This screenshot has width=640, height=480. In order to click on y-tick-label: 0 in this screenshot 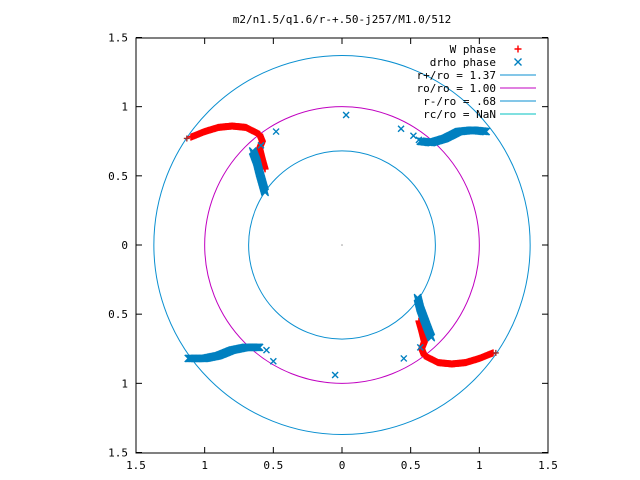, I will do `click(124, 245)`.